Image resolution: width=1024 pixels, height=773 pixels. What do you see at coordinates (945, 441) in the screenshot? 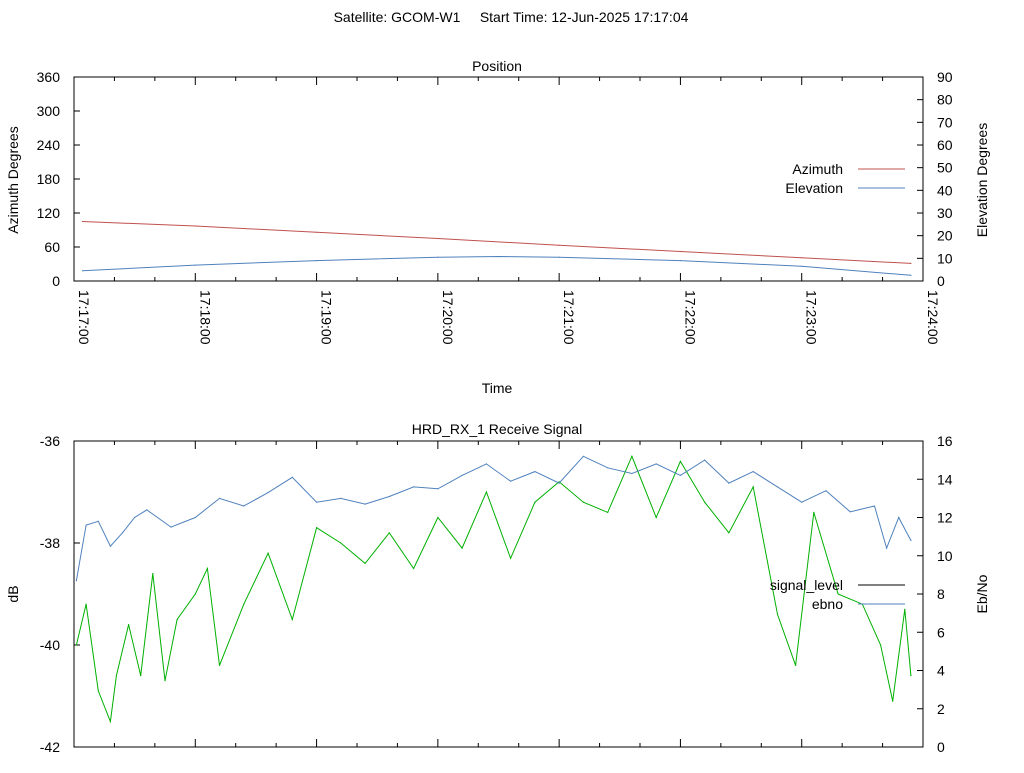
I see `y2-tick-label: 16` at bounding box center [945, 441].